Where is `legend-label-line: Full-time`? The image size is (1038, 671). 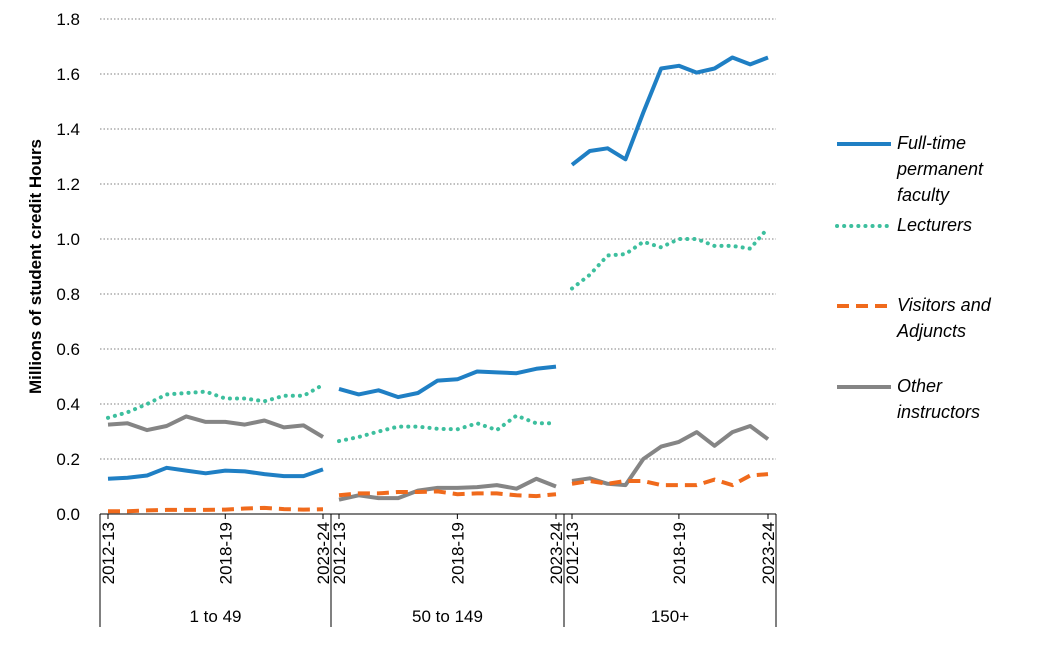 legend-label-line: Full-time is located at coordinates (932, 143).